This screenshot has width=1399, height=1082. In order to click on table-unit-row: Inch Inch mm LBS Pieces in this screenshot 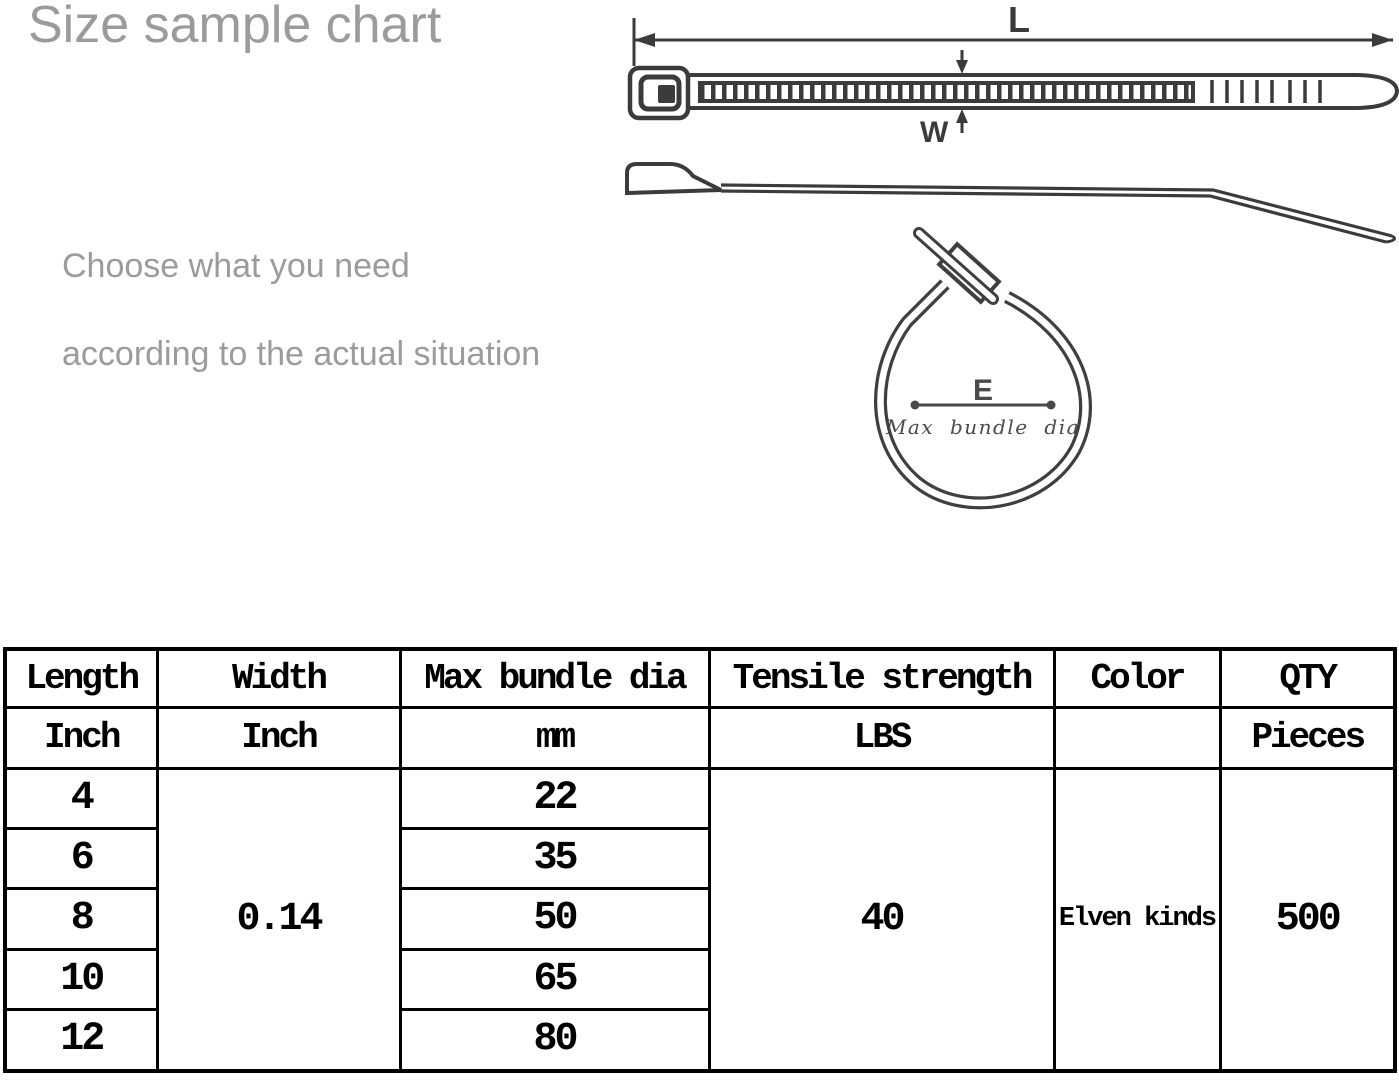, I will do `click(700, 737)`.